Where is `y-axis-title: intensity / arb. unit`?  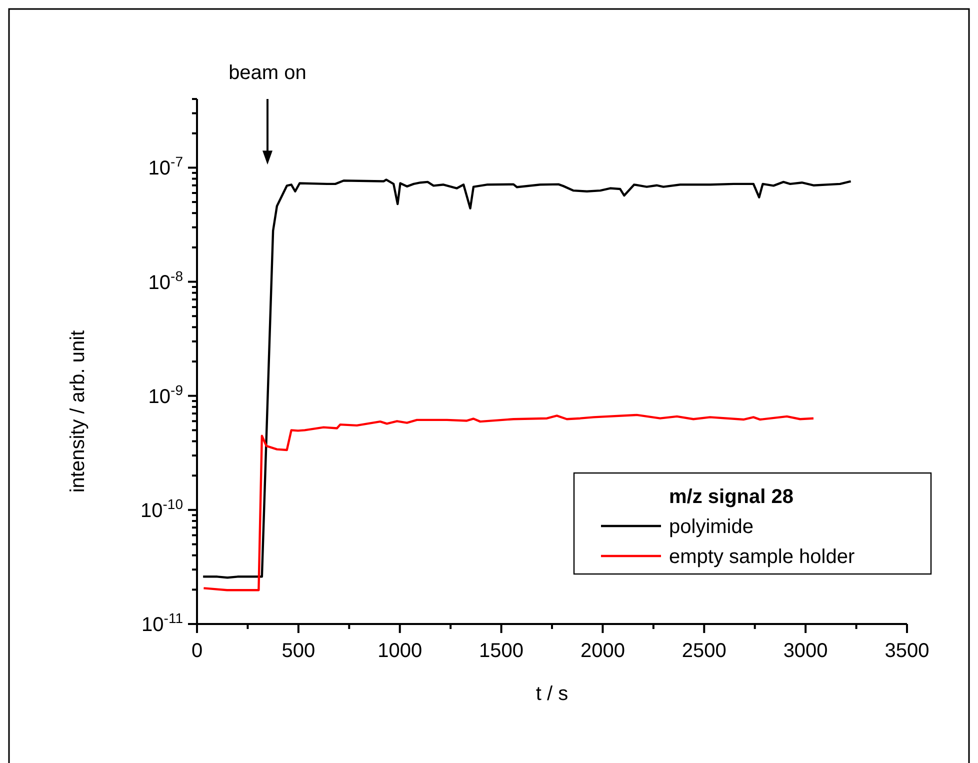
y-axis-title: intensity / arb. unit is located at coordinates (78, 411).